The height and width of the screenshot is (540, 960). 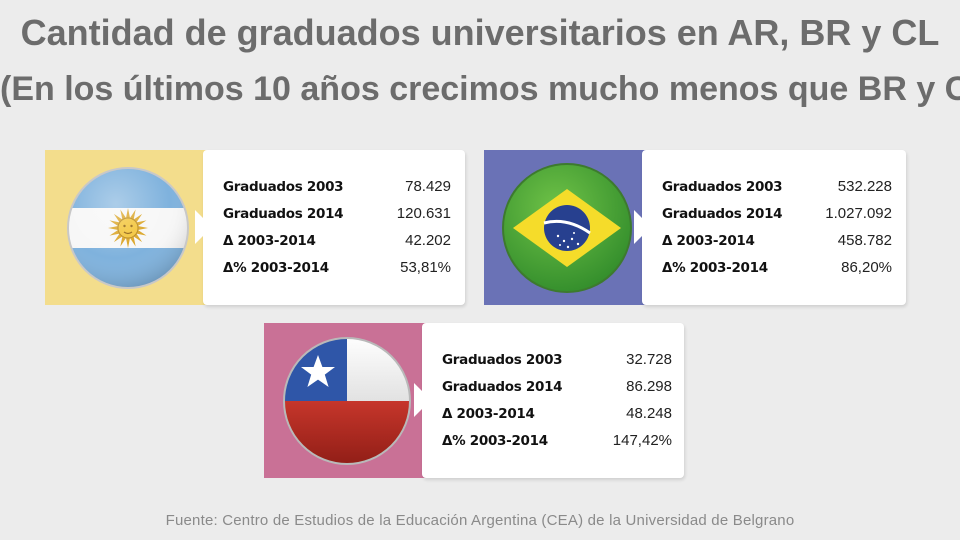 I want to click on stat-row-delta-percent: Δ% 2003-2014 147,42%, so click(x=557, y=445).